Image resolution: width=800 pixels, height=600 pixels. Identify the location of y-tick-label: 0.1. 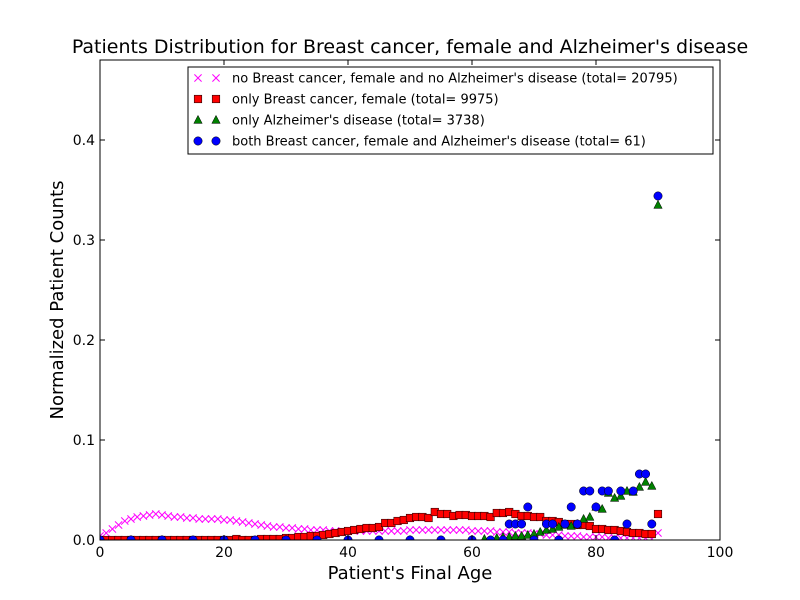
(84, 441).